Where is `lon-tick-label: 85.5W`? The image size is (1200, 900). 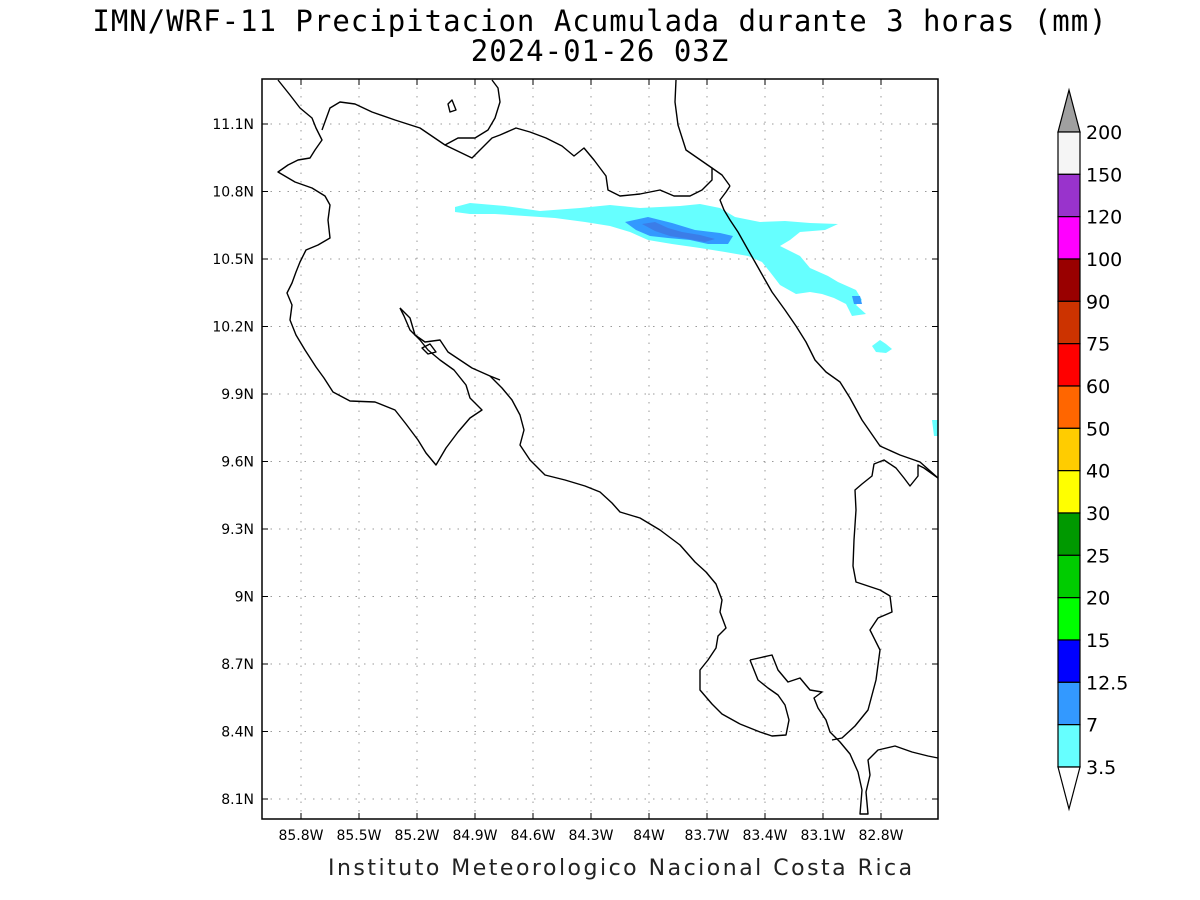
lon-tick-label: 85.5W is located at coordinates (358, 836).